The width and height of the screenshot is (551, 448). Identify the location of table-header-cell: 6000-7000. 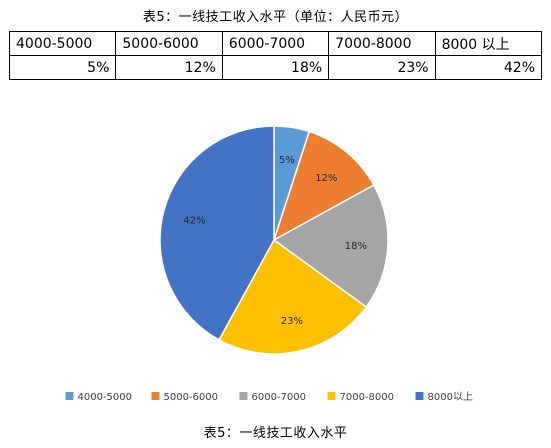
(275, 43).